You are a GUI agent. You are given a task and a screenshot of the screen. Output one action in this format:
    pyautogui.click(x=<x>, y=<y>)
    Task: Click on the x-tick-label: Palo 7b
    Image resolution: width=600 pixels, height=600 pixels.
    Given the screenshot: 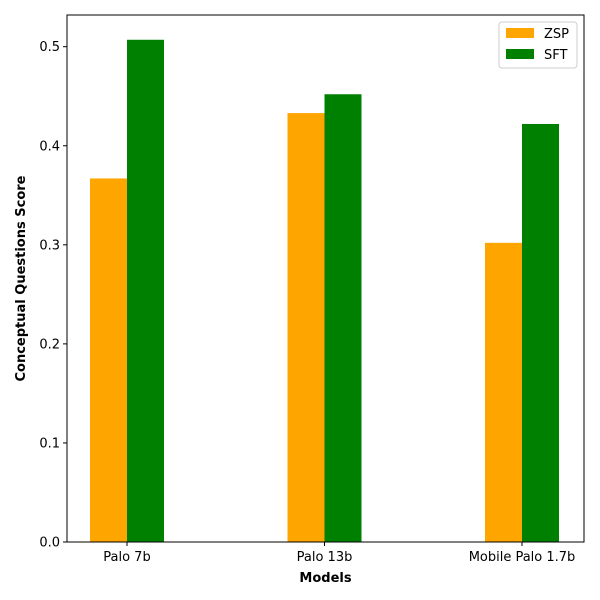 What is the action you would take?
    pyautogui.click(x=126, y=557)
    